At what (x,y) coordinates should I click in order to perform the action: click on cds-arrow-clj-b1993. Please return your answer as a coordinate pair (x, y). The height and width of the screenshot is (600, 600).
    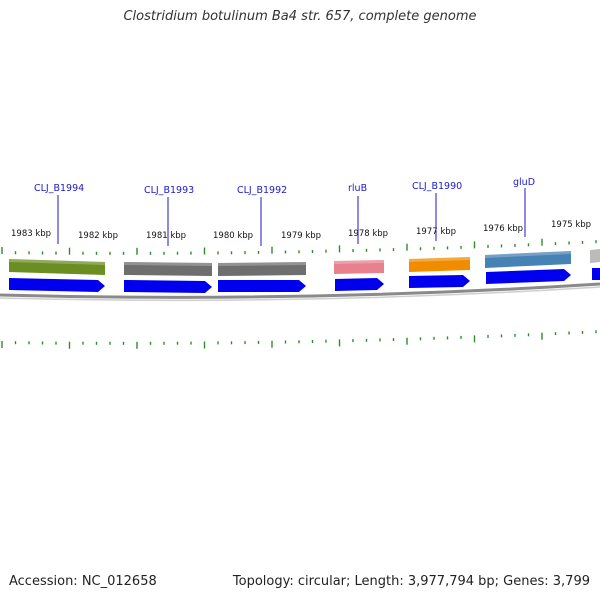
    Looking at the image, I should click on (168, 286).